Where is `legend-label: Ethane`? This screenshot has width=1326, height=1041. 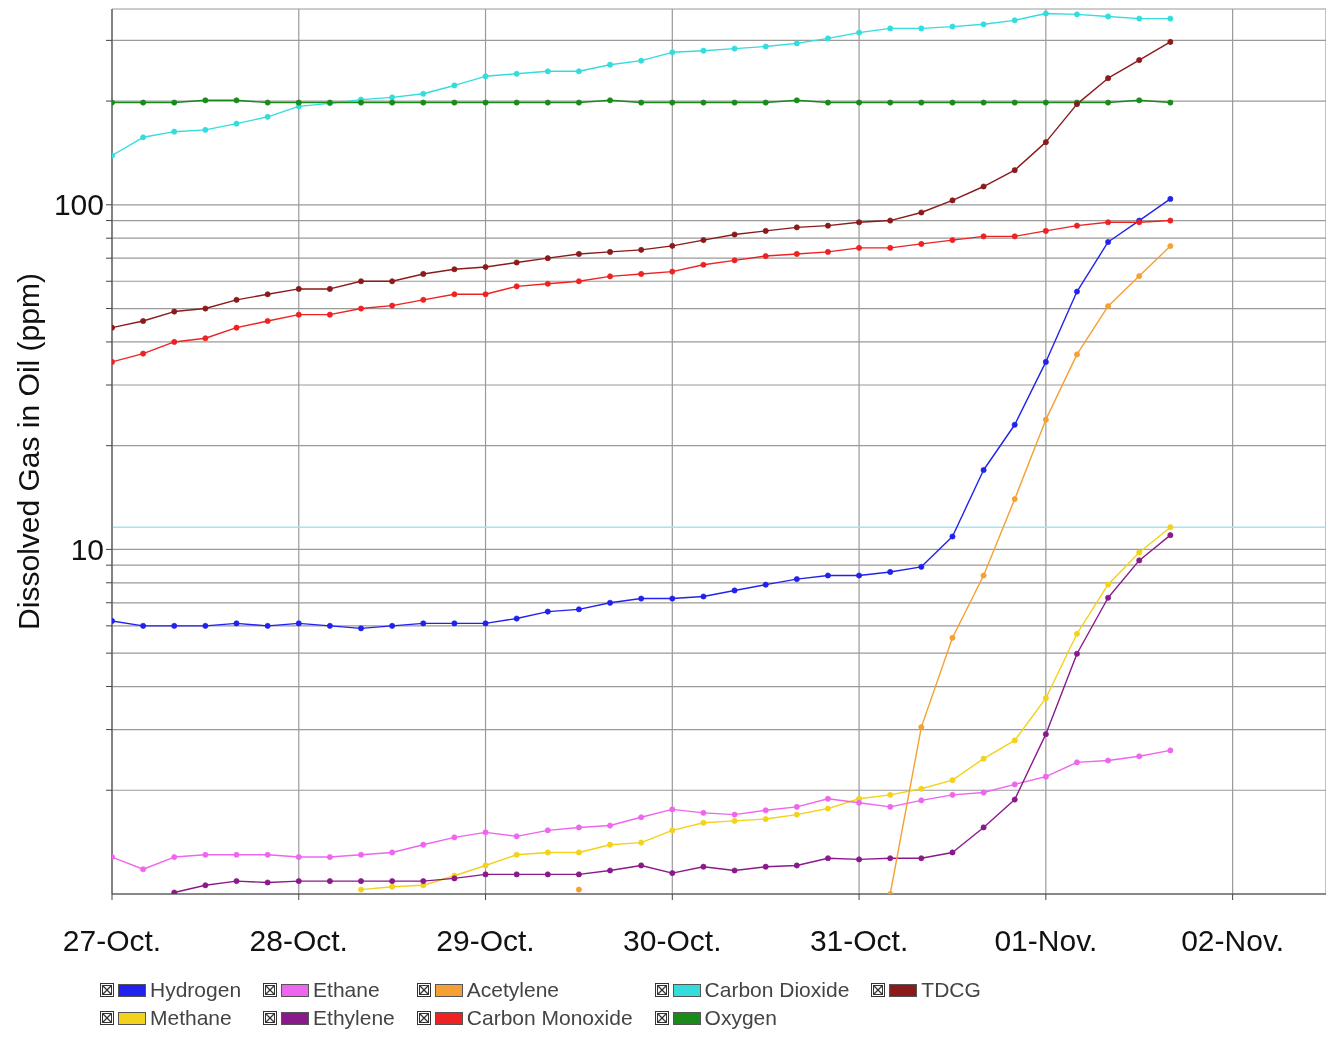 legend-label: Ethane is located at coordinates (346, 990).